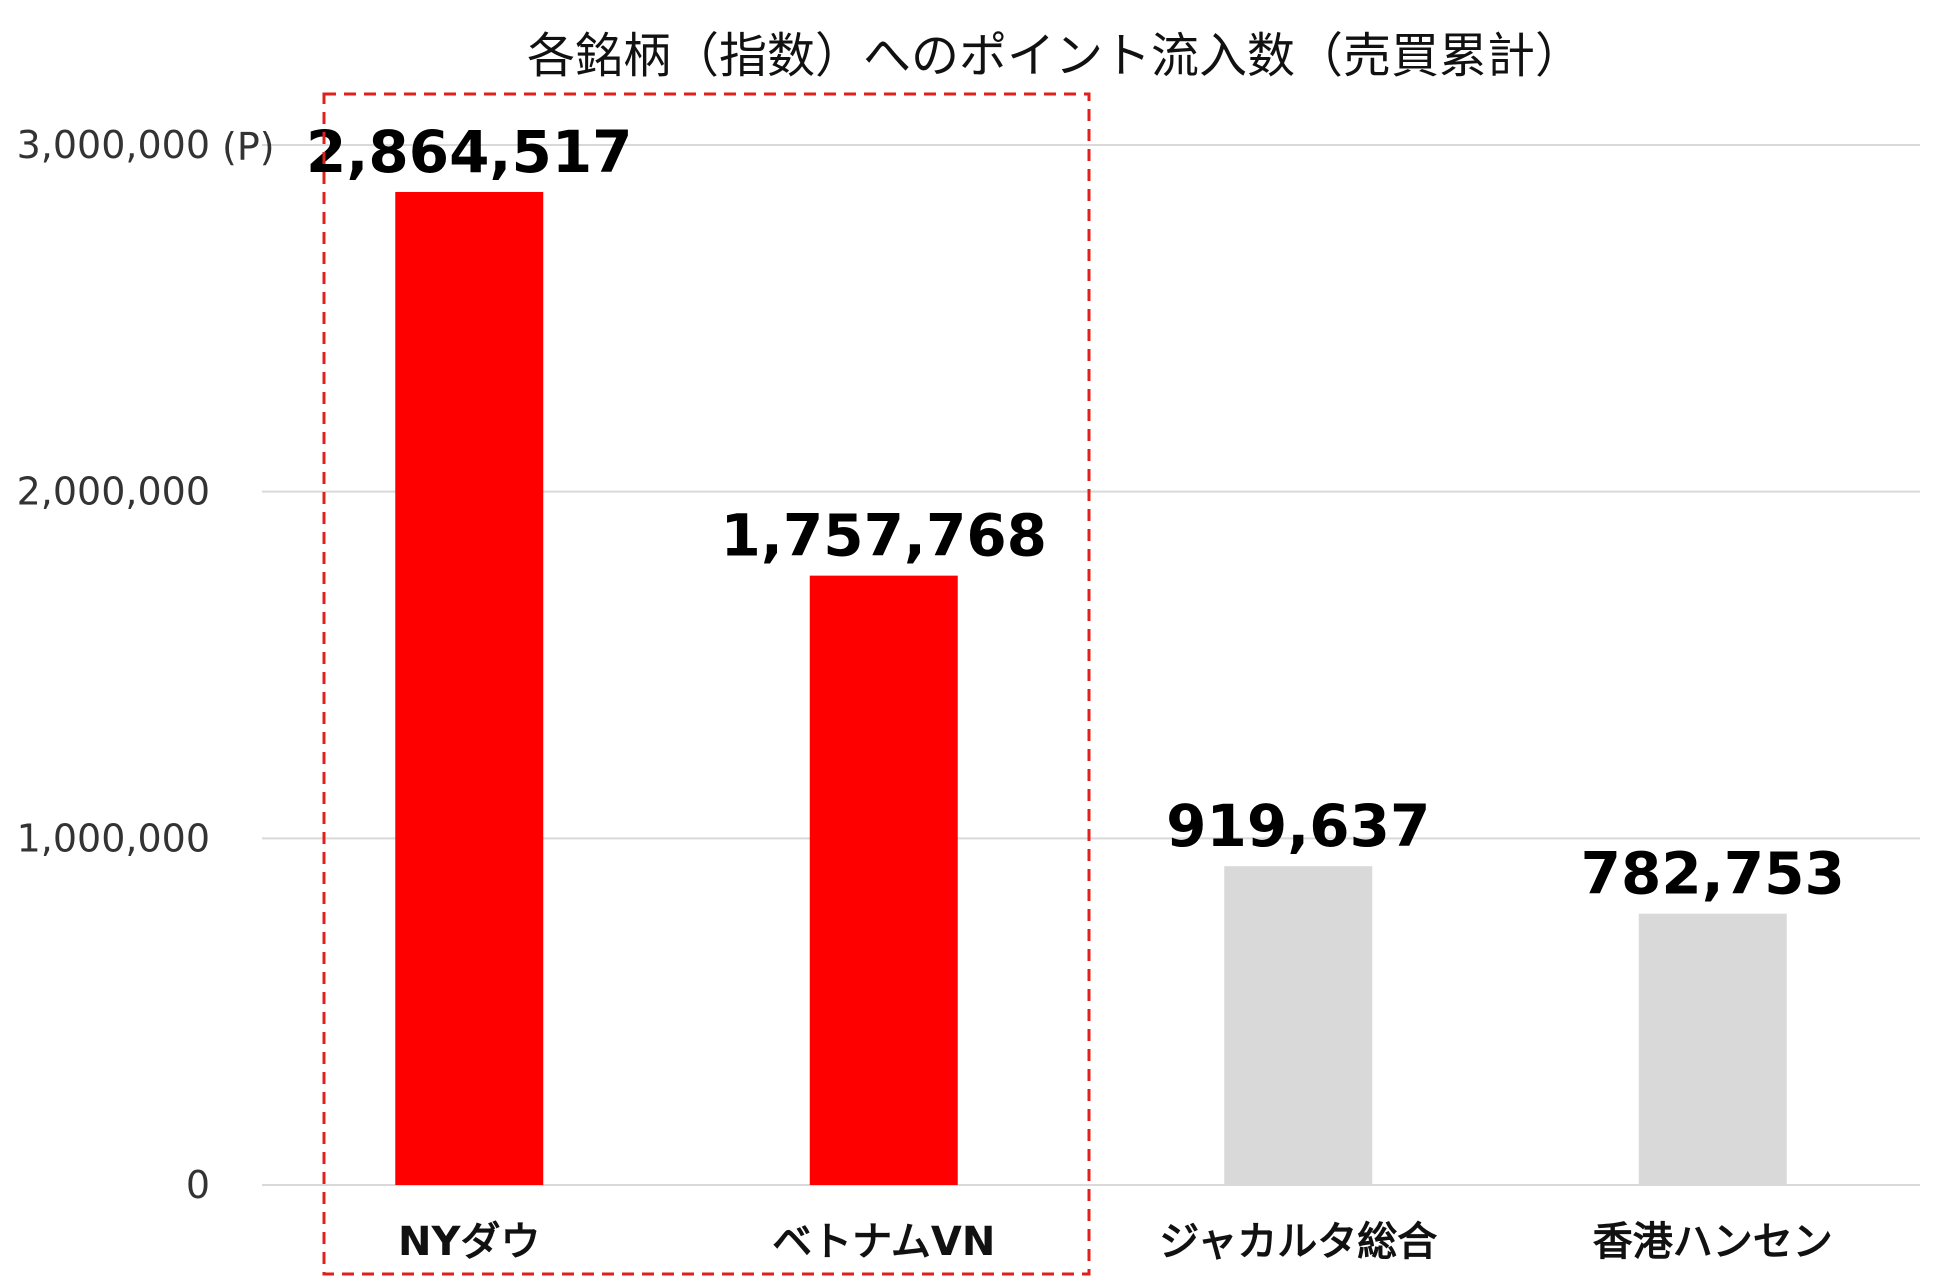 The width and height of the screenshot is (1950, 1285). What do you see at coordinates (1055, 56) in the screenshot?
I see `chart-title: 各銘柄（指数）へのポイント流入数（売買累計）` at bounding box center [1055, 56].